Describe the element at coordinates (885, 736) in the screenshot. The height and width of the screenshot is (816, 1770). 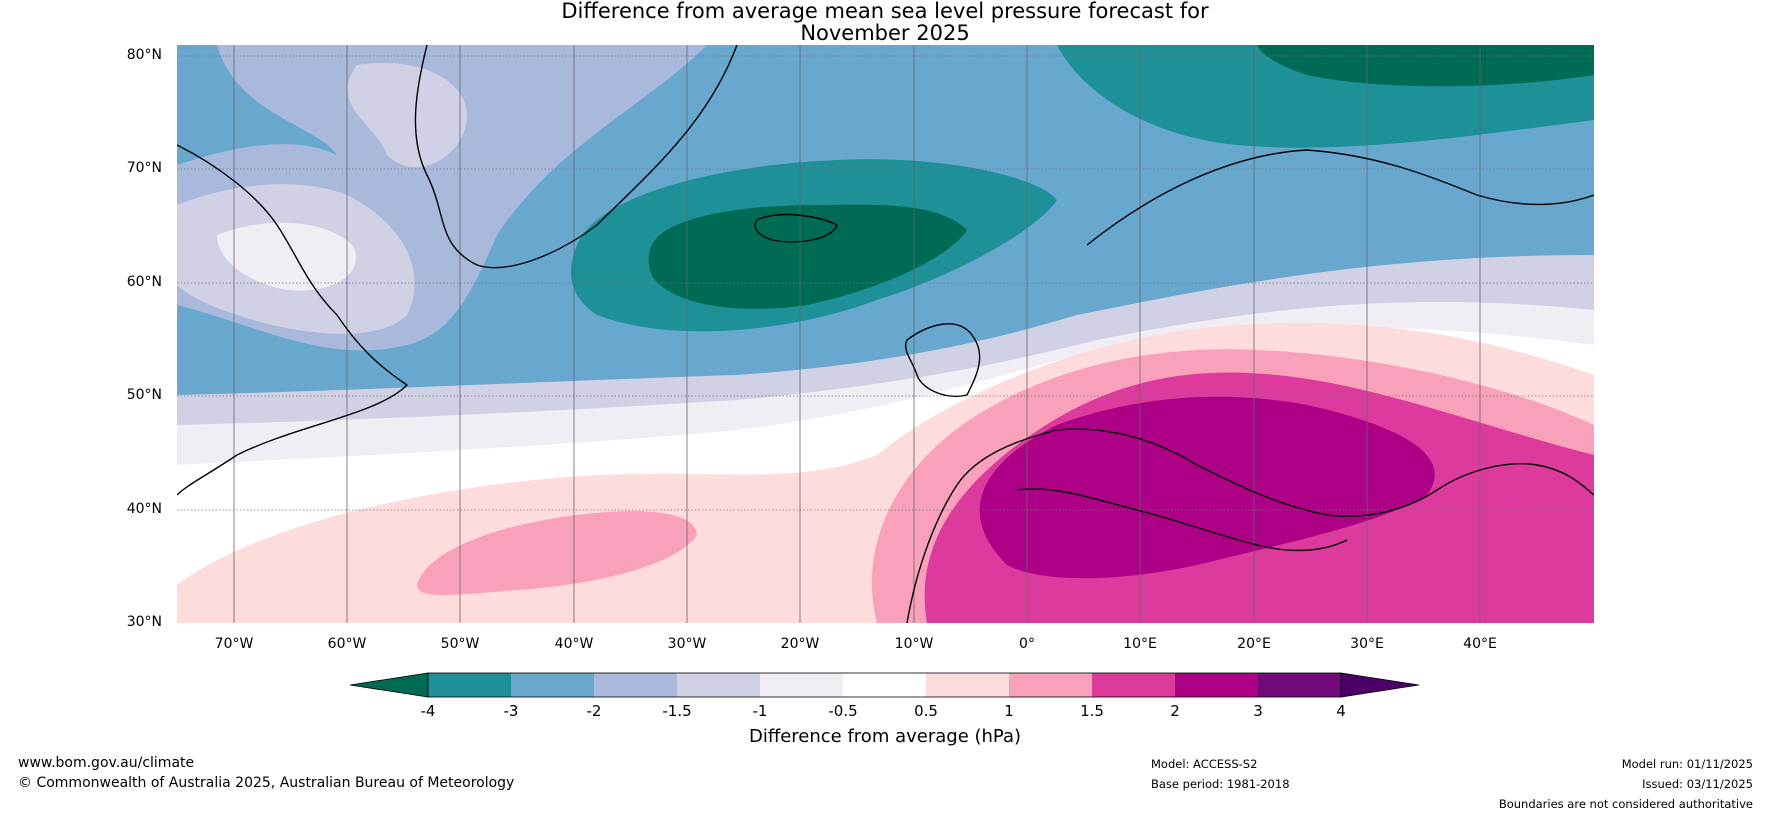
I see `colorbar-title: Difference from average (hPa)` at that location.